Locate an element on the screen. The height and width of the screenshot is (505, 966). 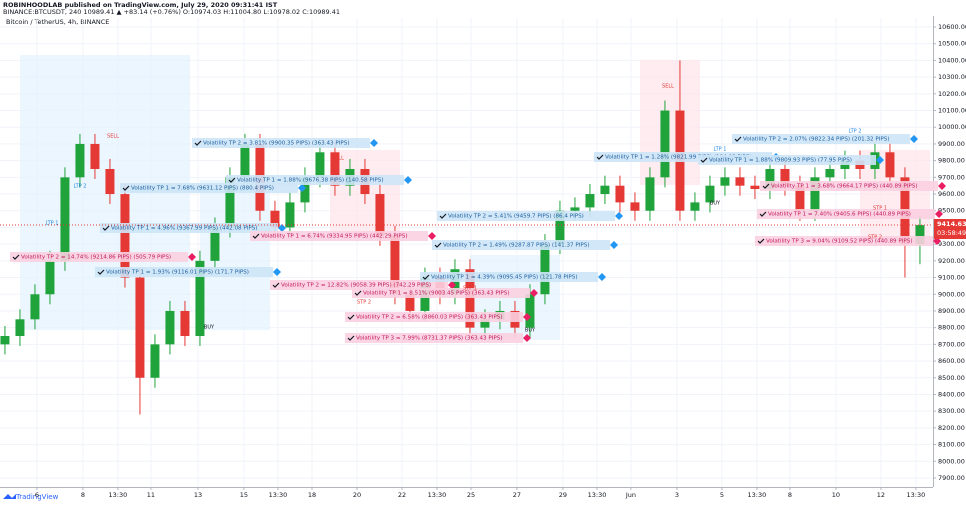
signal-label: STP 1 is located at coordinates (470, 289).